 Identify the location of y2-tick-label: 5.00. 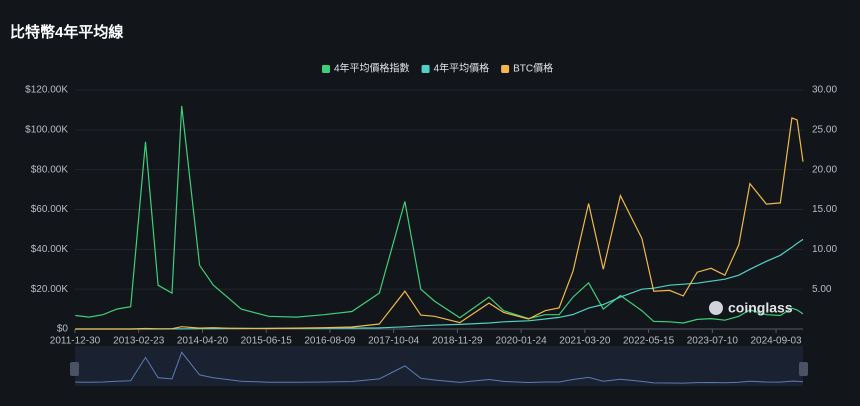
(822, 289).